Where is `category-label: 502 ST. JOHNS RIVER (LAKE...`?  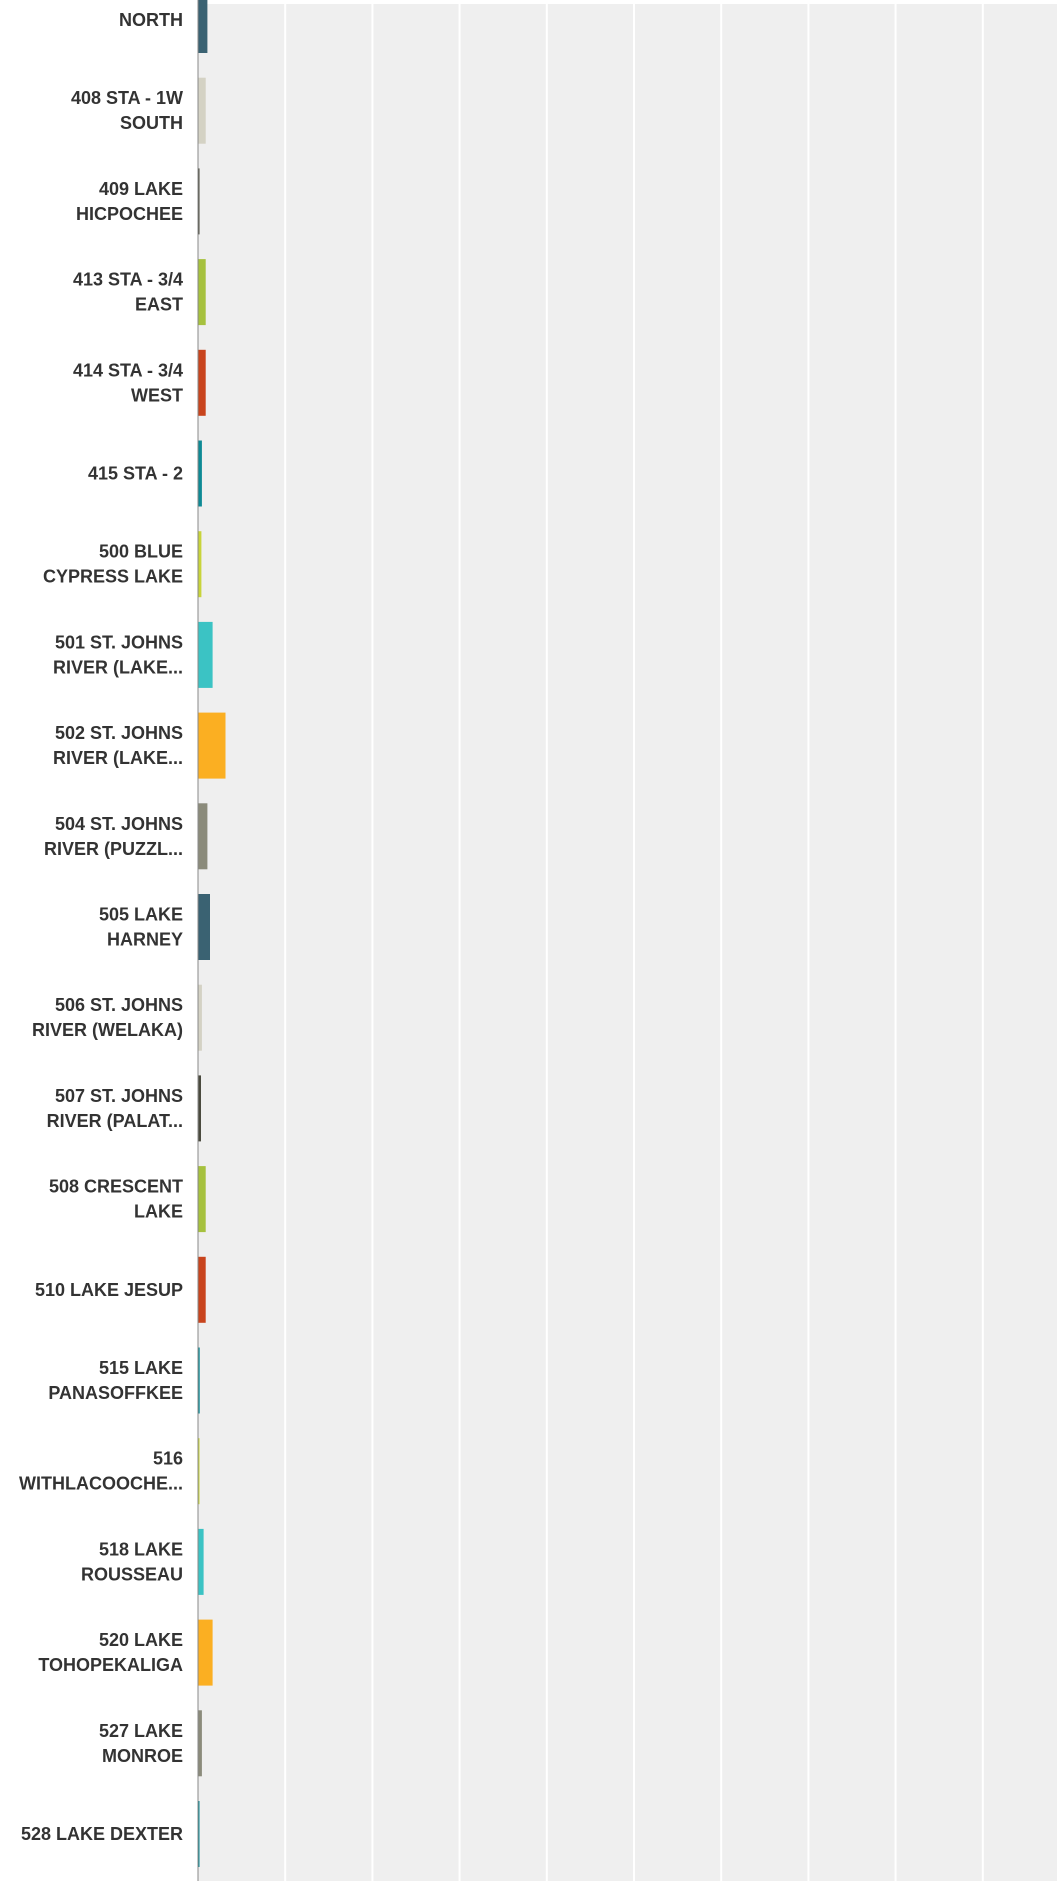
category-label: 502 ST. JOHNS RIVER (LAKE... is located at coordinates (118, 745).